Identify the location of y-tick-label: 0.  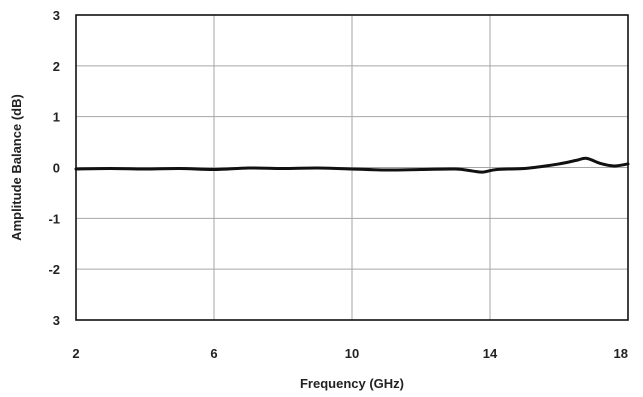
(56, 168).